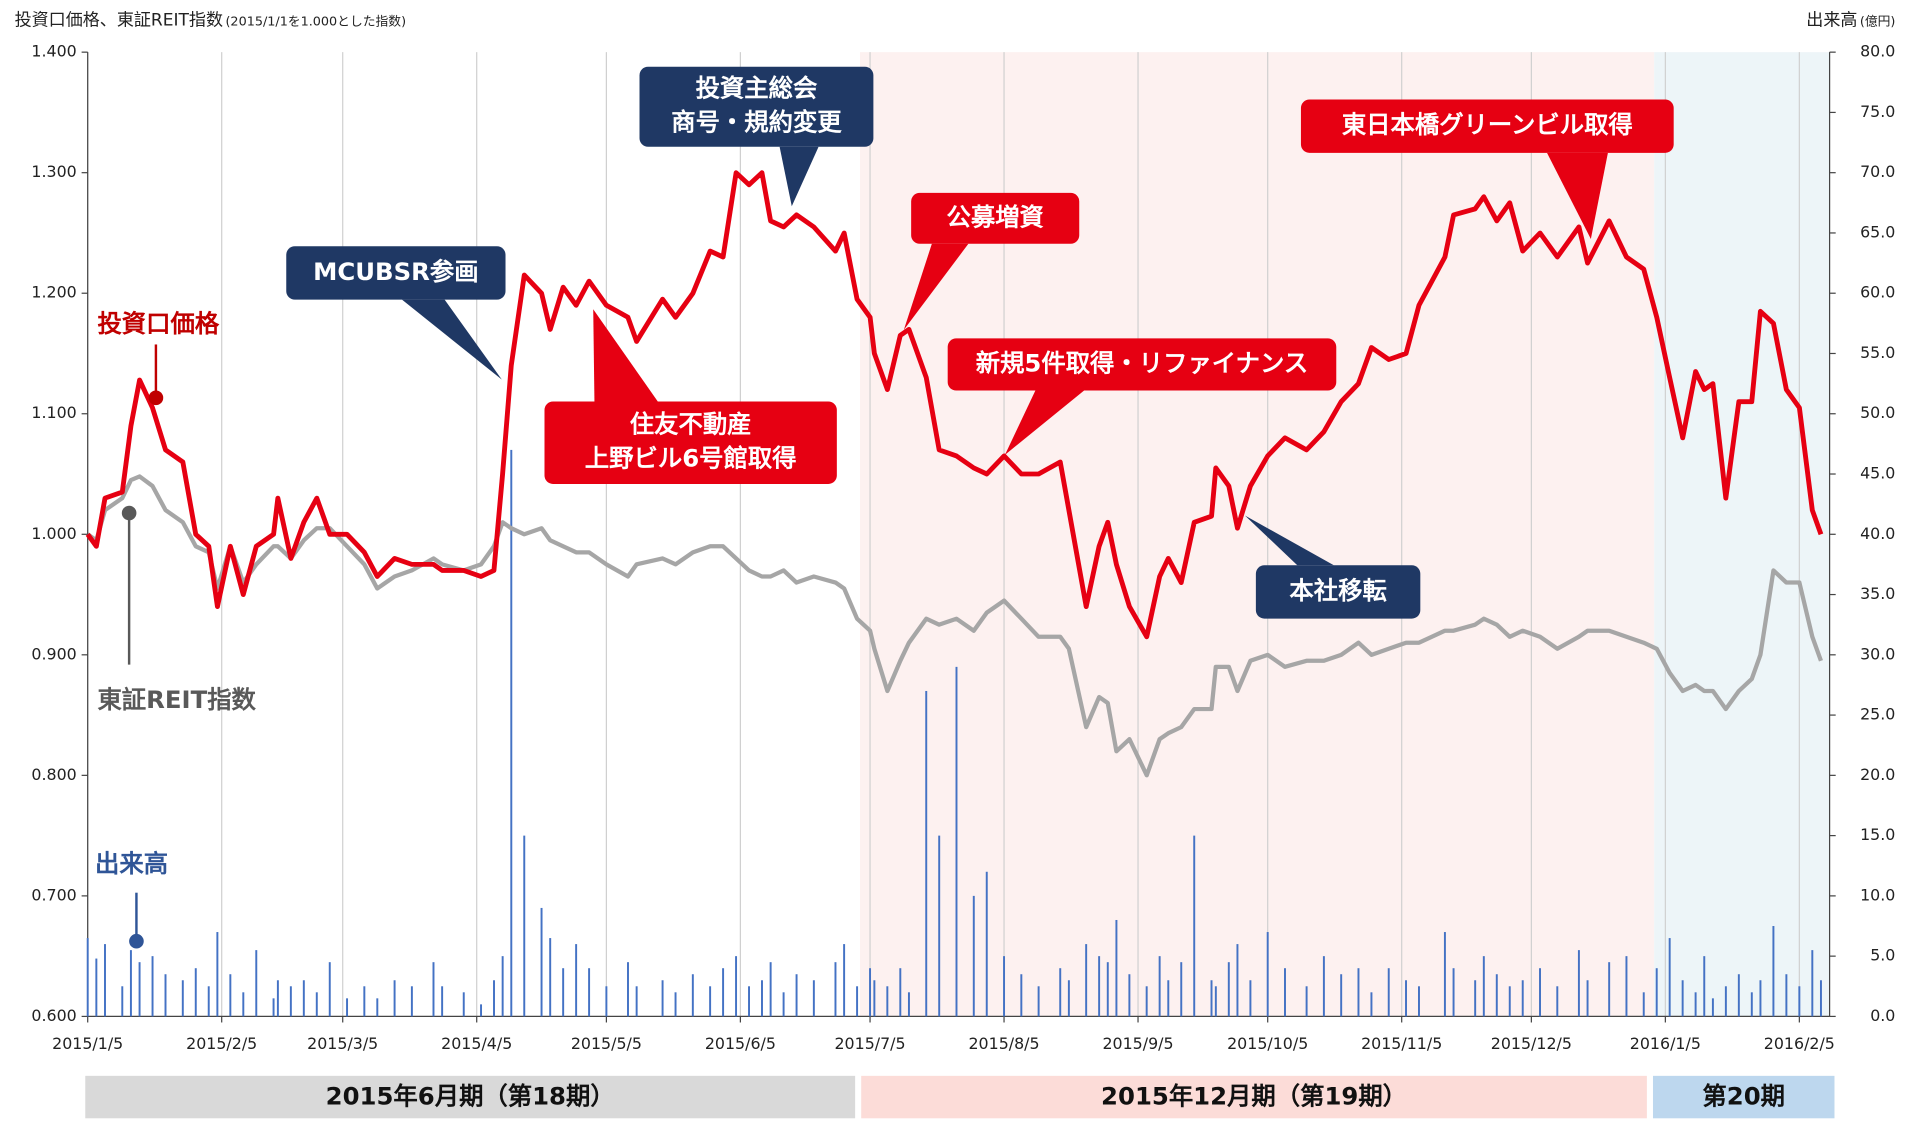  I want to click on chart-subtitle: (2015/1/1を1.000とした指数), so click(315, 21).